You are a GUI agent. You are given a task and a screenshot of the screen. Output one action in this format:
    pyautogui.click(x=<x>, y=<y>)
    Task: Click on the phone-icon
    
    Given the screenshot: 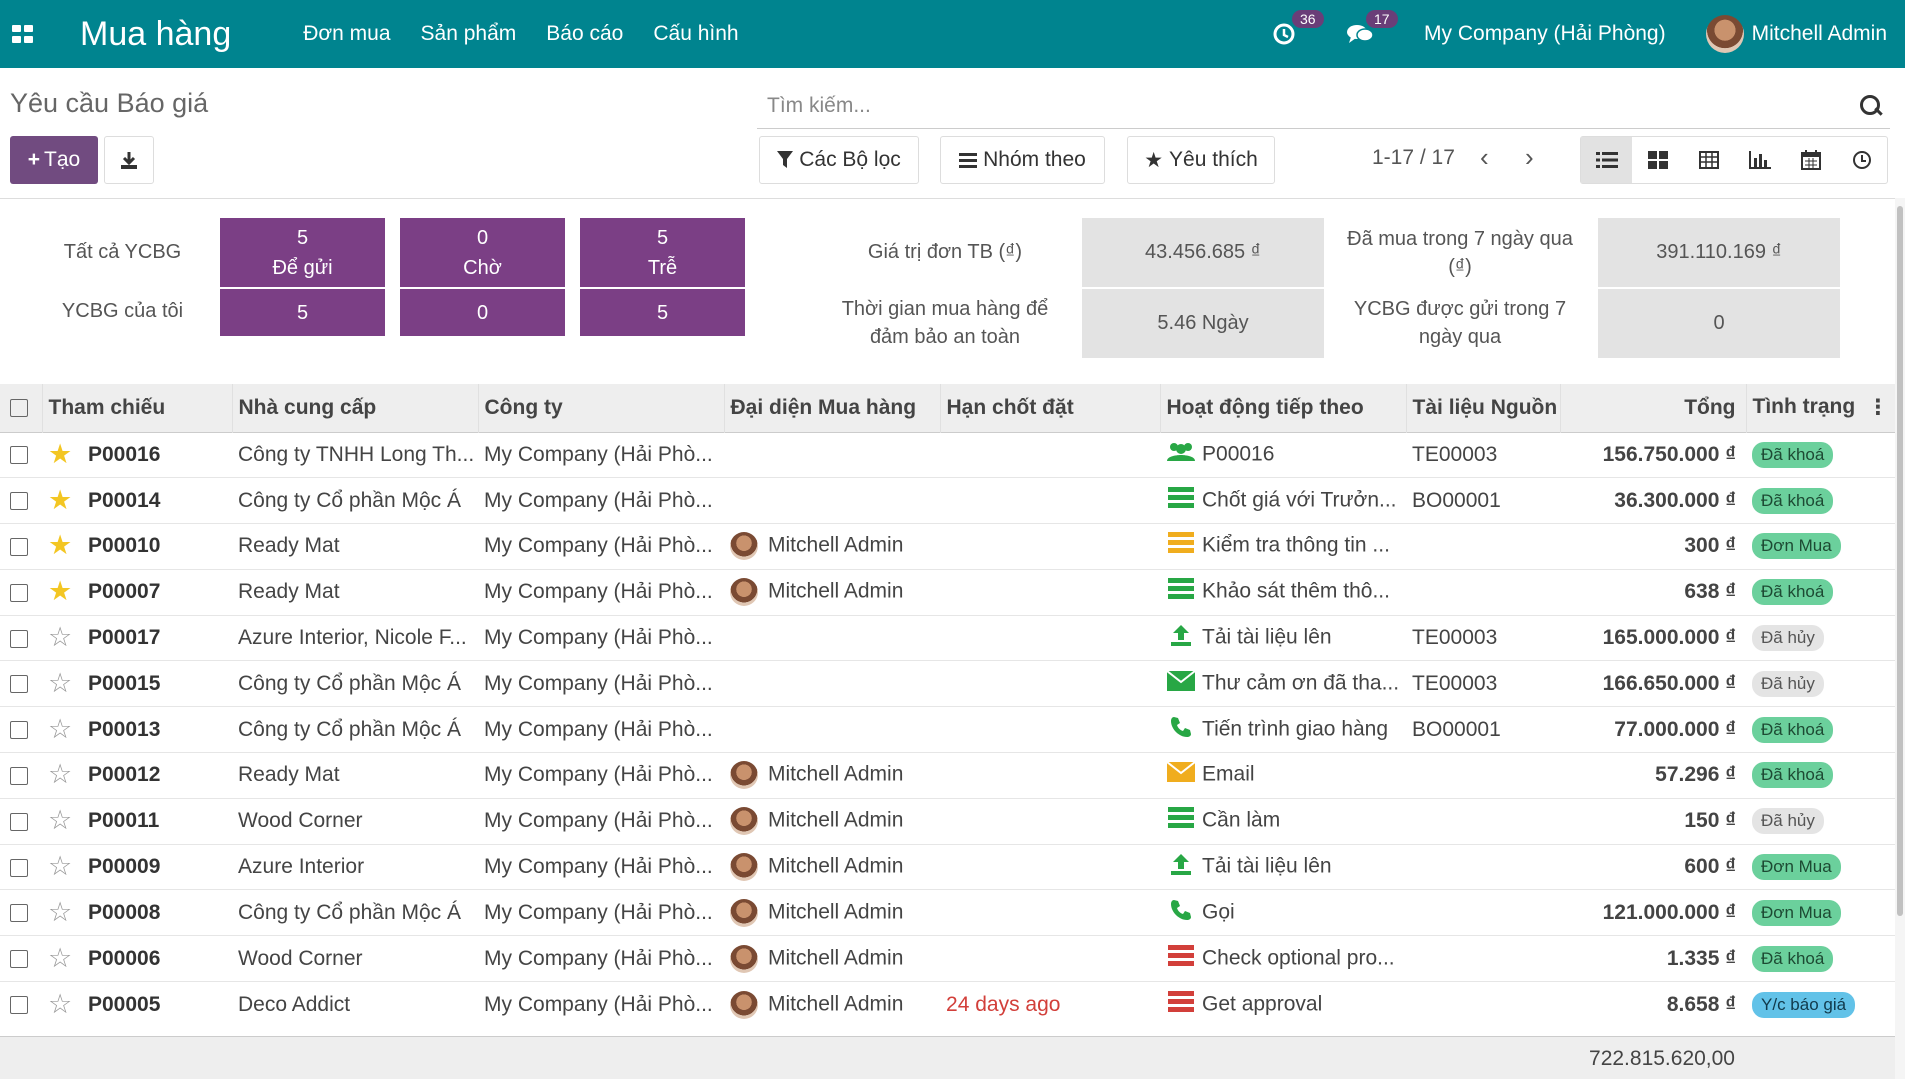 What is the action you would take?
    pyautogui.click(x=1181, y=913)
    